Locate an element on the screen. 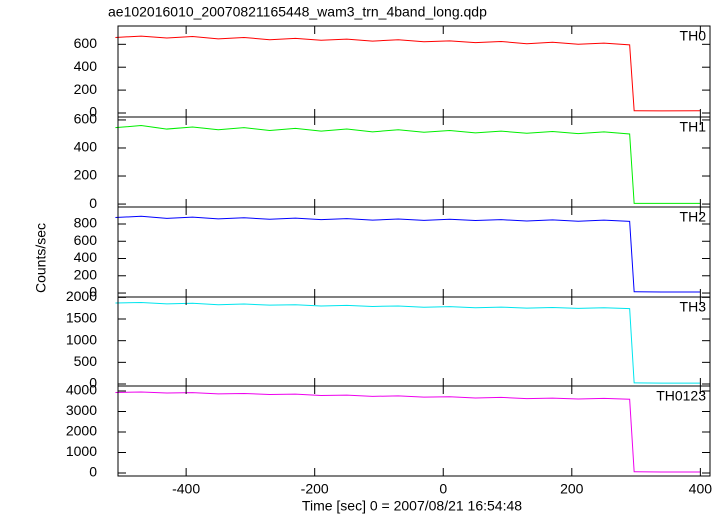 The height and width of the screenshot is (516, 724). x-tick-label: -200 is located at coordinates (315, 489).